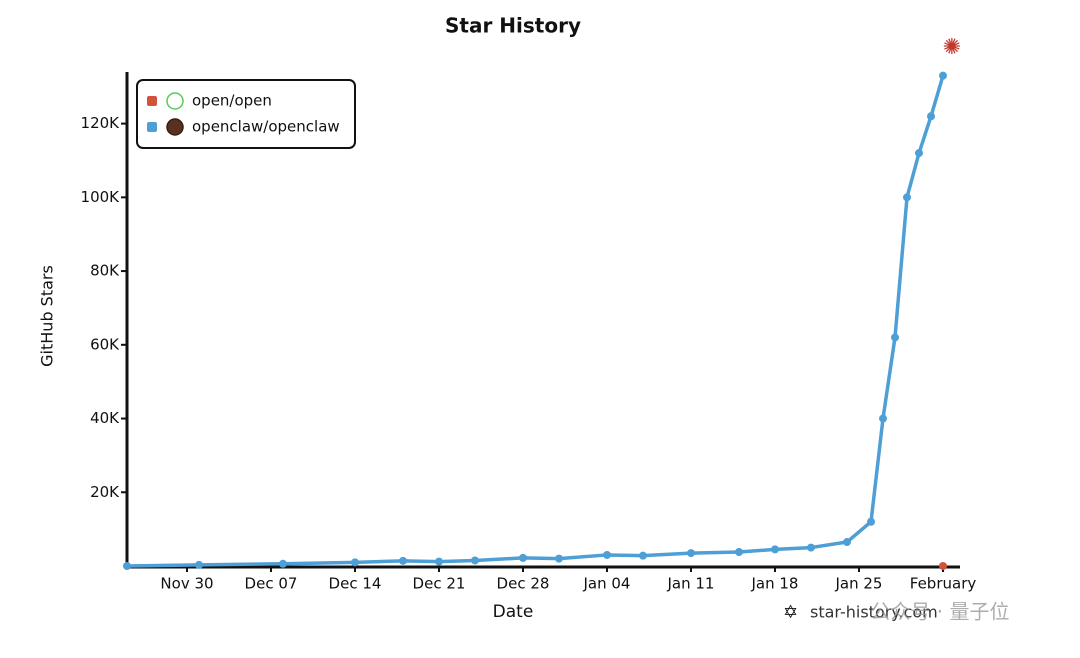 This screenshot has height=658, width=1080. What do you see at coordinates (513, 612) in the screenshot?
I see `x-axis-label: Date` at bounding box center [513, 612].